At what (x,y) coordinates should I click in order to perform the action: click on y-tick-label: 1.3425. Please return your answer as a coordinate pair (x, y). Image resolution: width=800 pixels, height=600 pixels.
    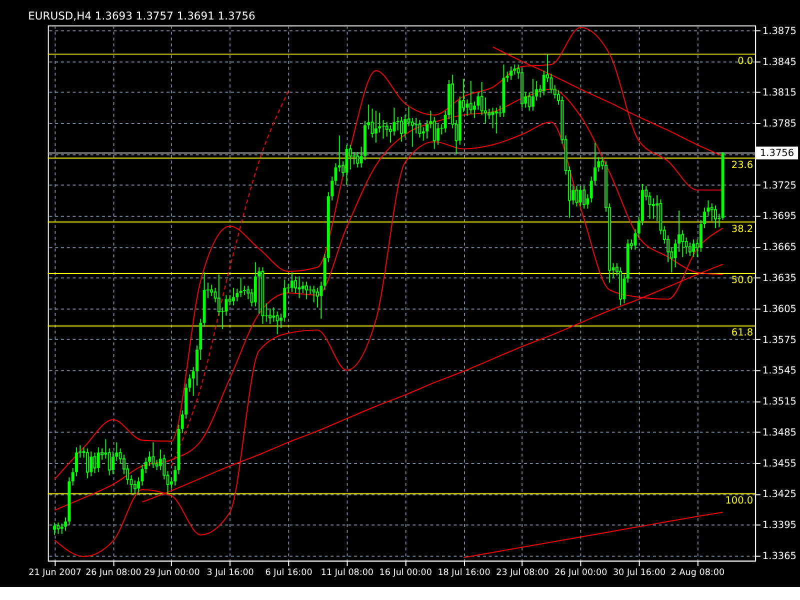
    Looking at the image, I should click on (779, 494).